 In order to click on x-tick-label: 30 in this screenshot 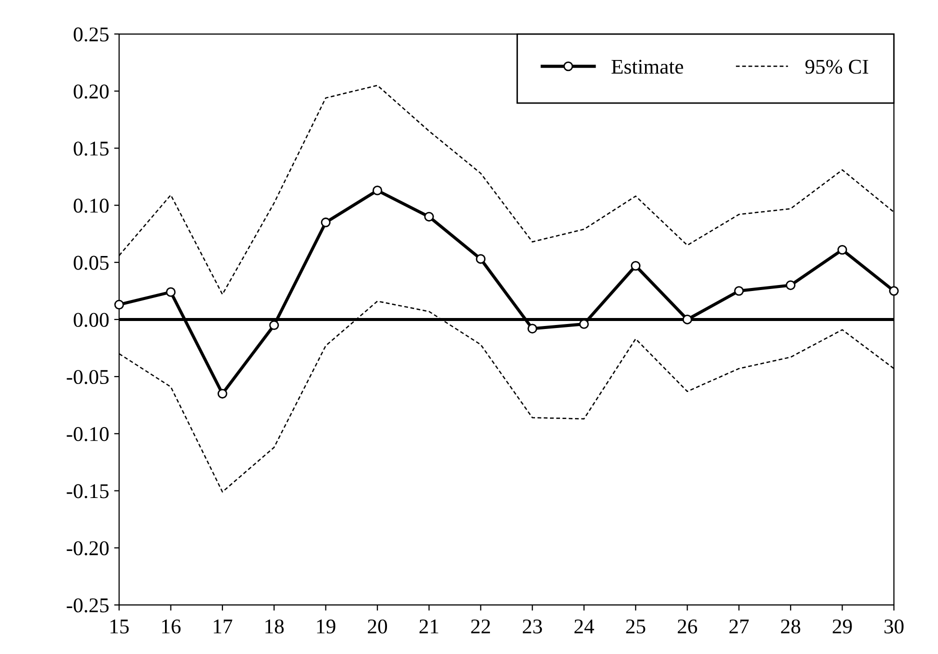, I will do `click(894, 626)`.